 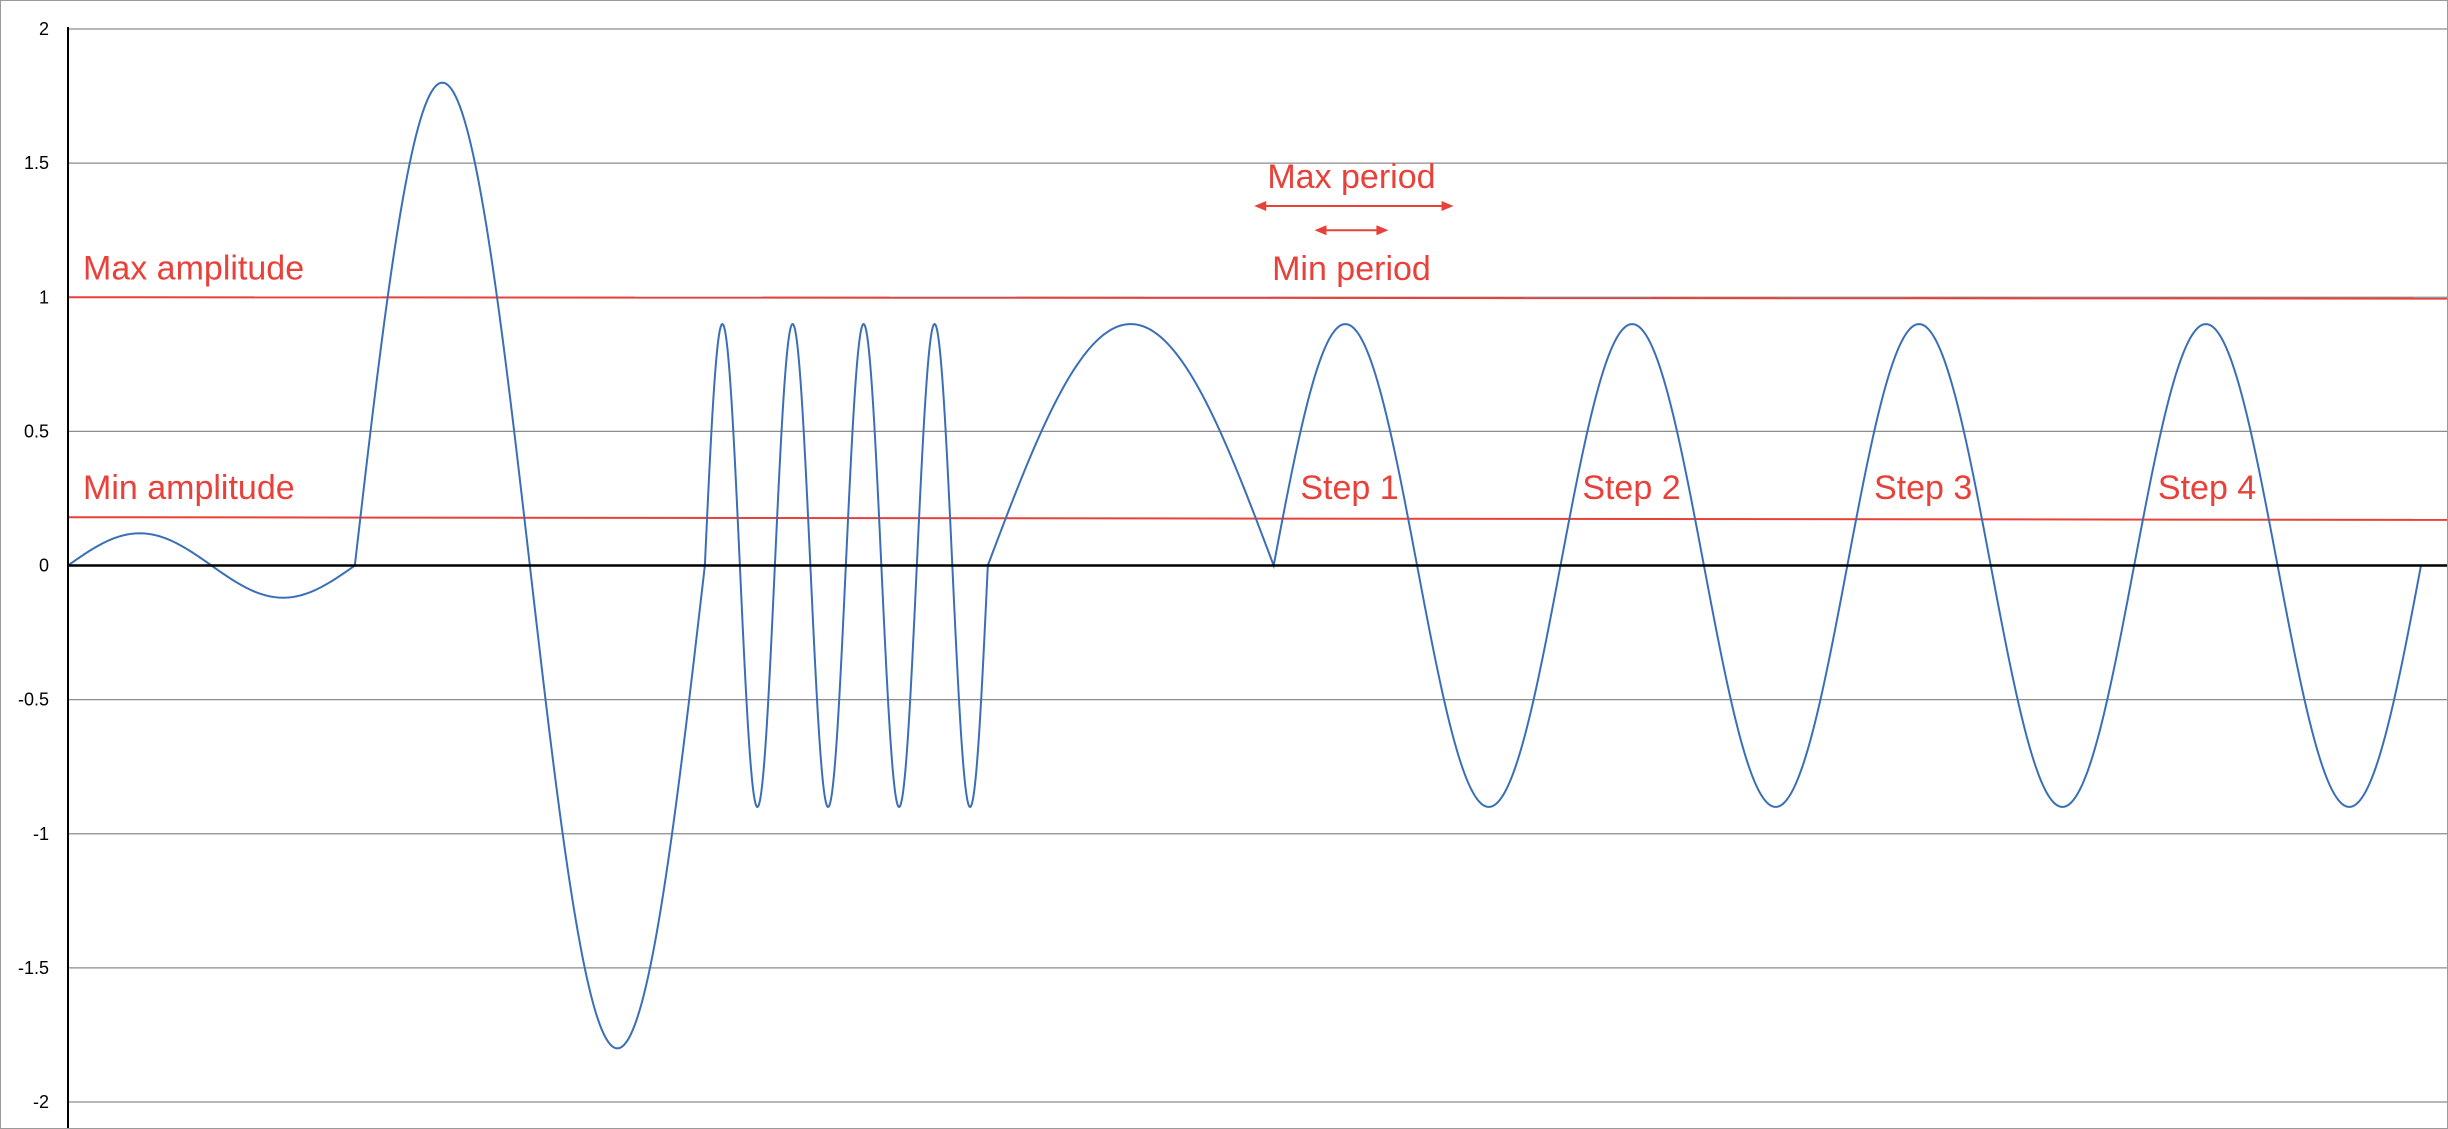 What do you see at coordinates (33, 565) in the screenshot?
I see `y-axis-tick-labels: 2 1.5 1 0.5 0 -0.5 -1 -1.5 -2` at bounding box center [33, 565].